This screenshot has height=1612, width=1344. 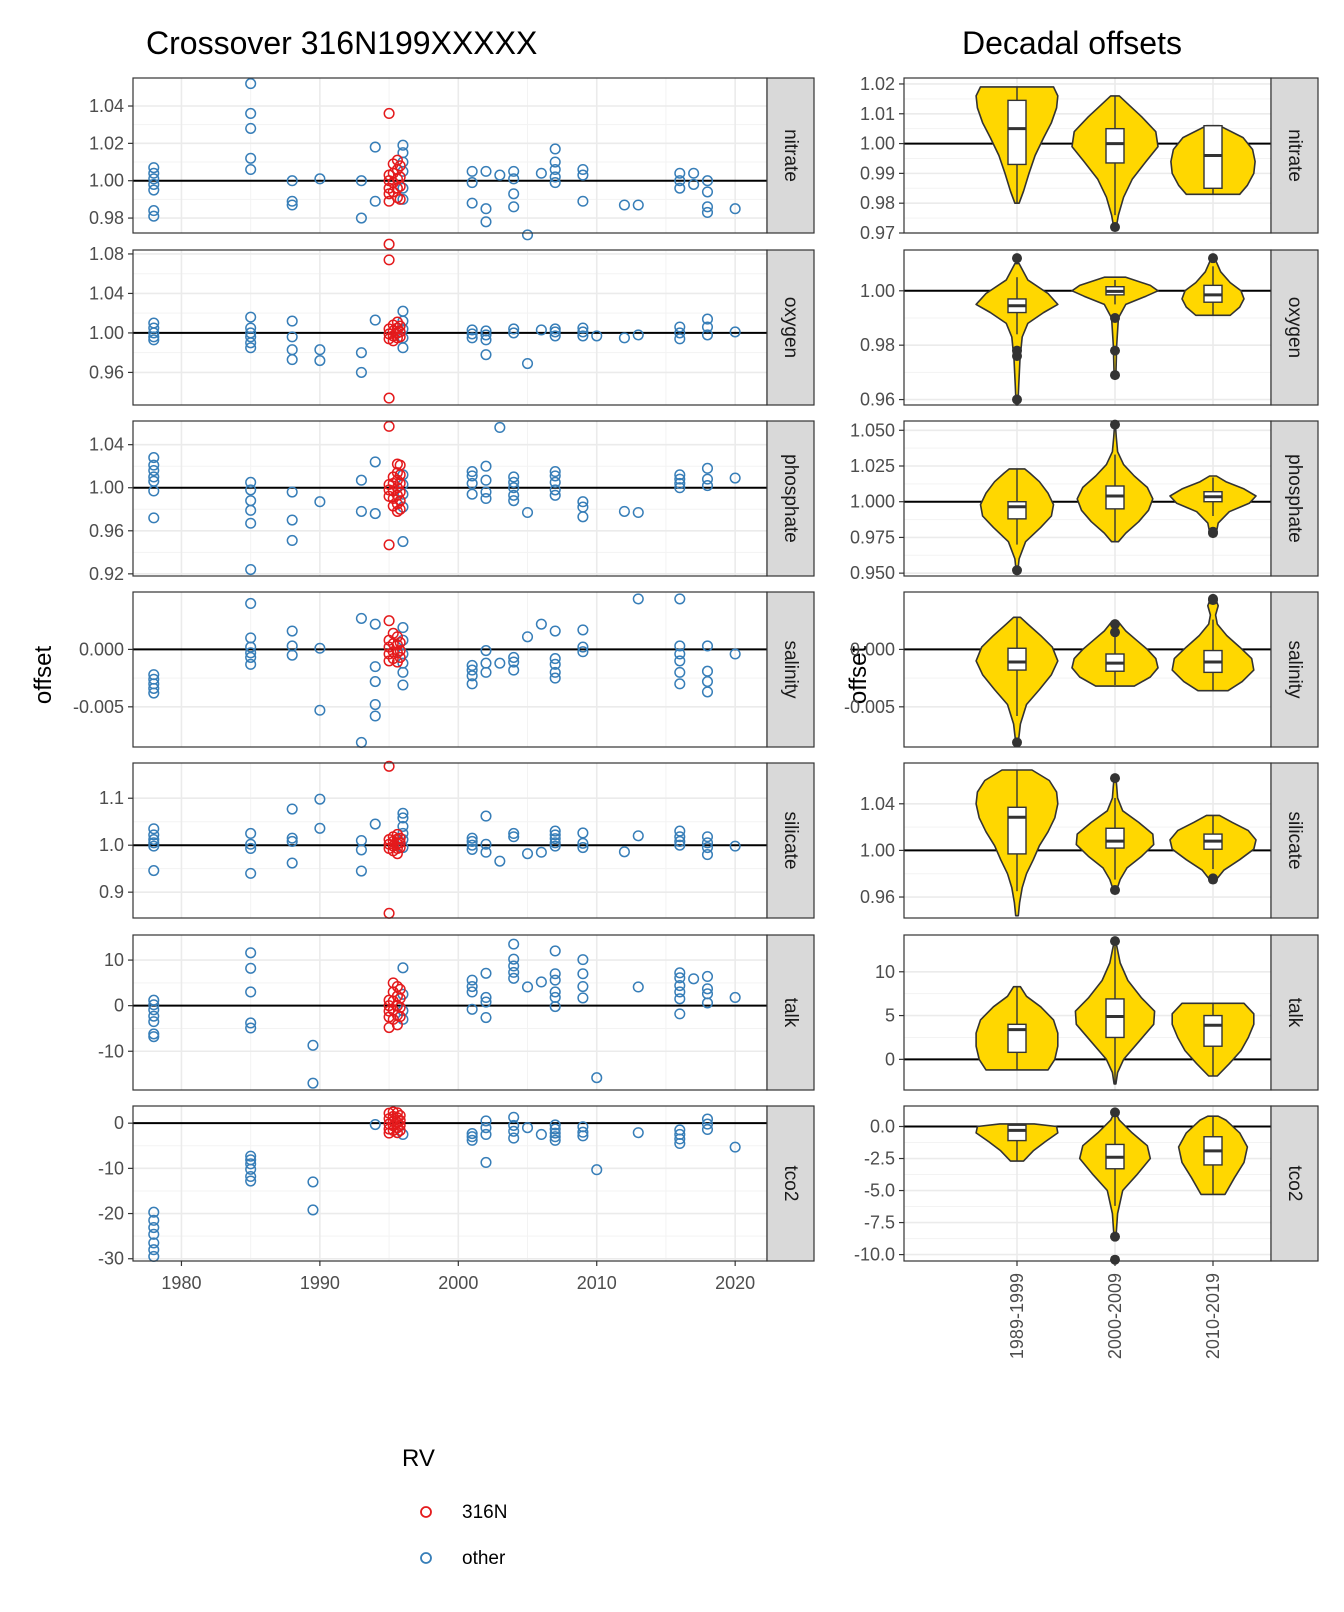 I want to click on scatter-tco2-strip-label: tco2, so click(x=790, y=1184).